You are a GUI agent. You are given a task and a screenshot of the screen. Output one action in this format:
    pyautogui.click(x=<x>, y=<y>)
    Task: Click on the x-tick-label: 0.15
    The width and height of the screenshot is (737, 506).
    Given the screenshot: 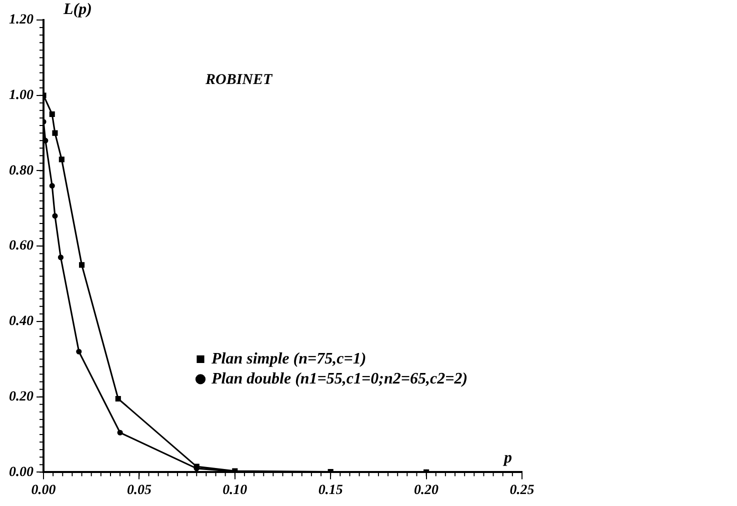 What is the action you would take?
    pyautogui.click(x=330, y=490)
    